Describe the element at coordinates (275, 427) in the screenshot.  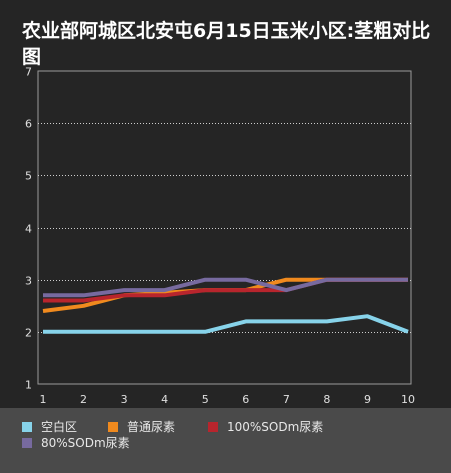
I see `legend-label: 100%SODm尿素` at that location.